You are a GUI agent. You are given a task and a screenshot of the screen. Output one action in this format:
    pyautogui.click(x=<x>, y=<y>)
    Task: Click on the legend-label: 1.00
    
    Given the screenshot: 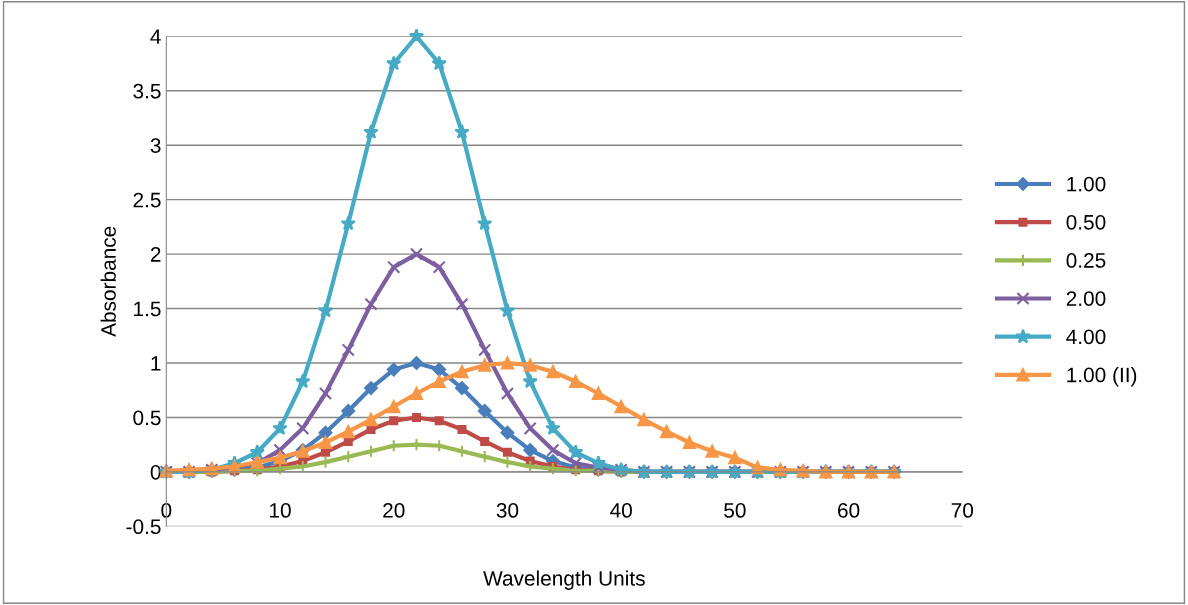 What is the action you would take?
    pyautogui.click(x=1086, y=184)
    